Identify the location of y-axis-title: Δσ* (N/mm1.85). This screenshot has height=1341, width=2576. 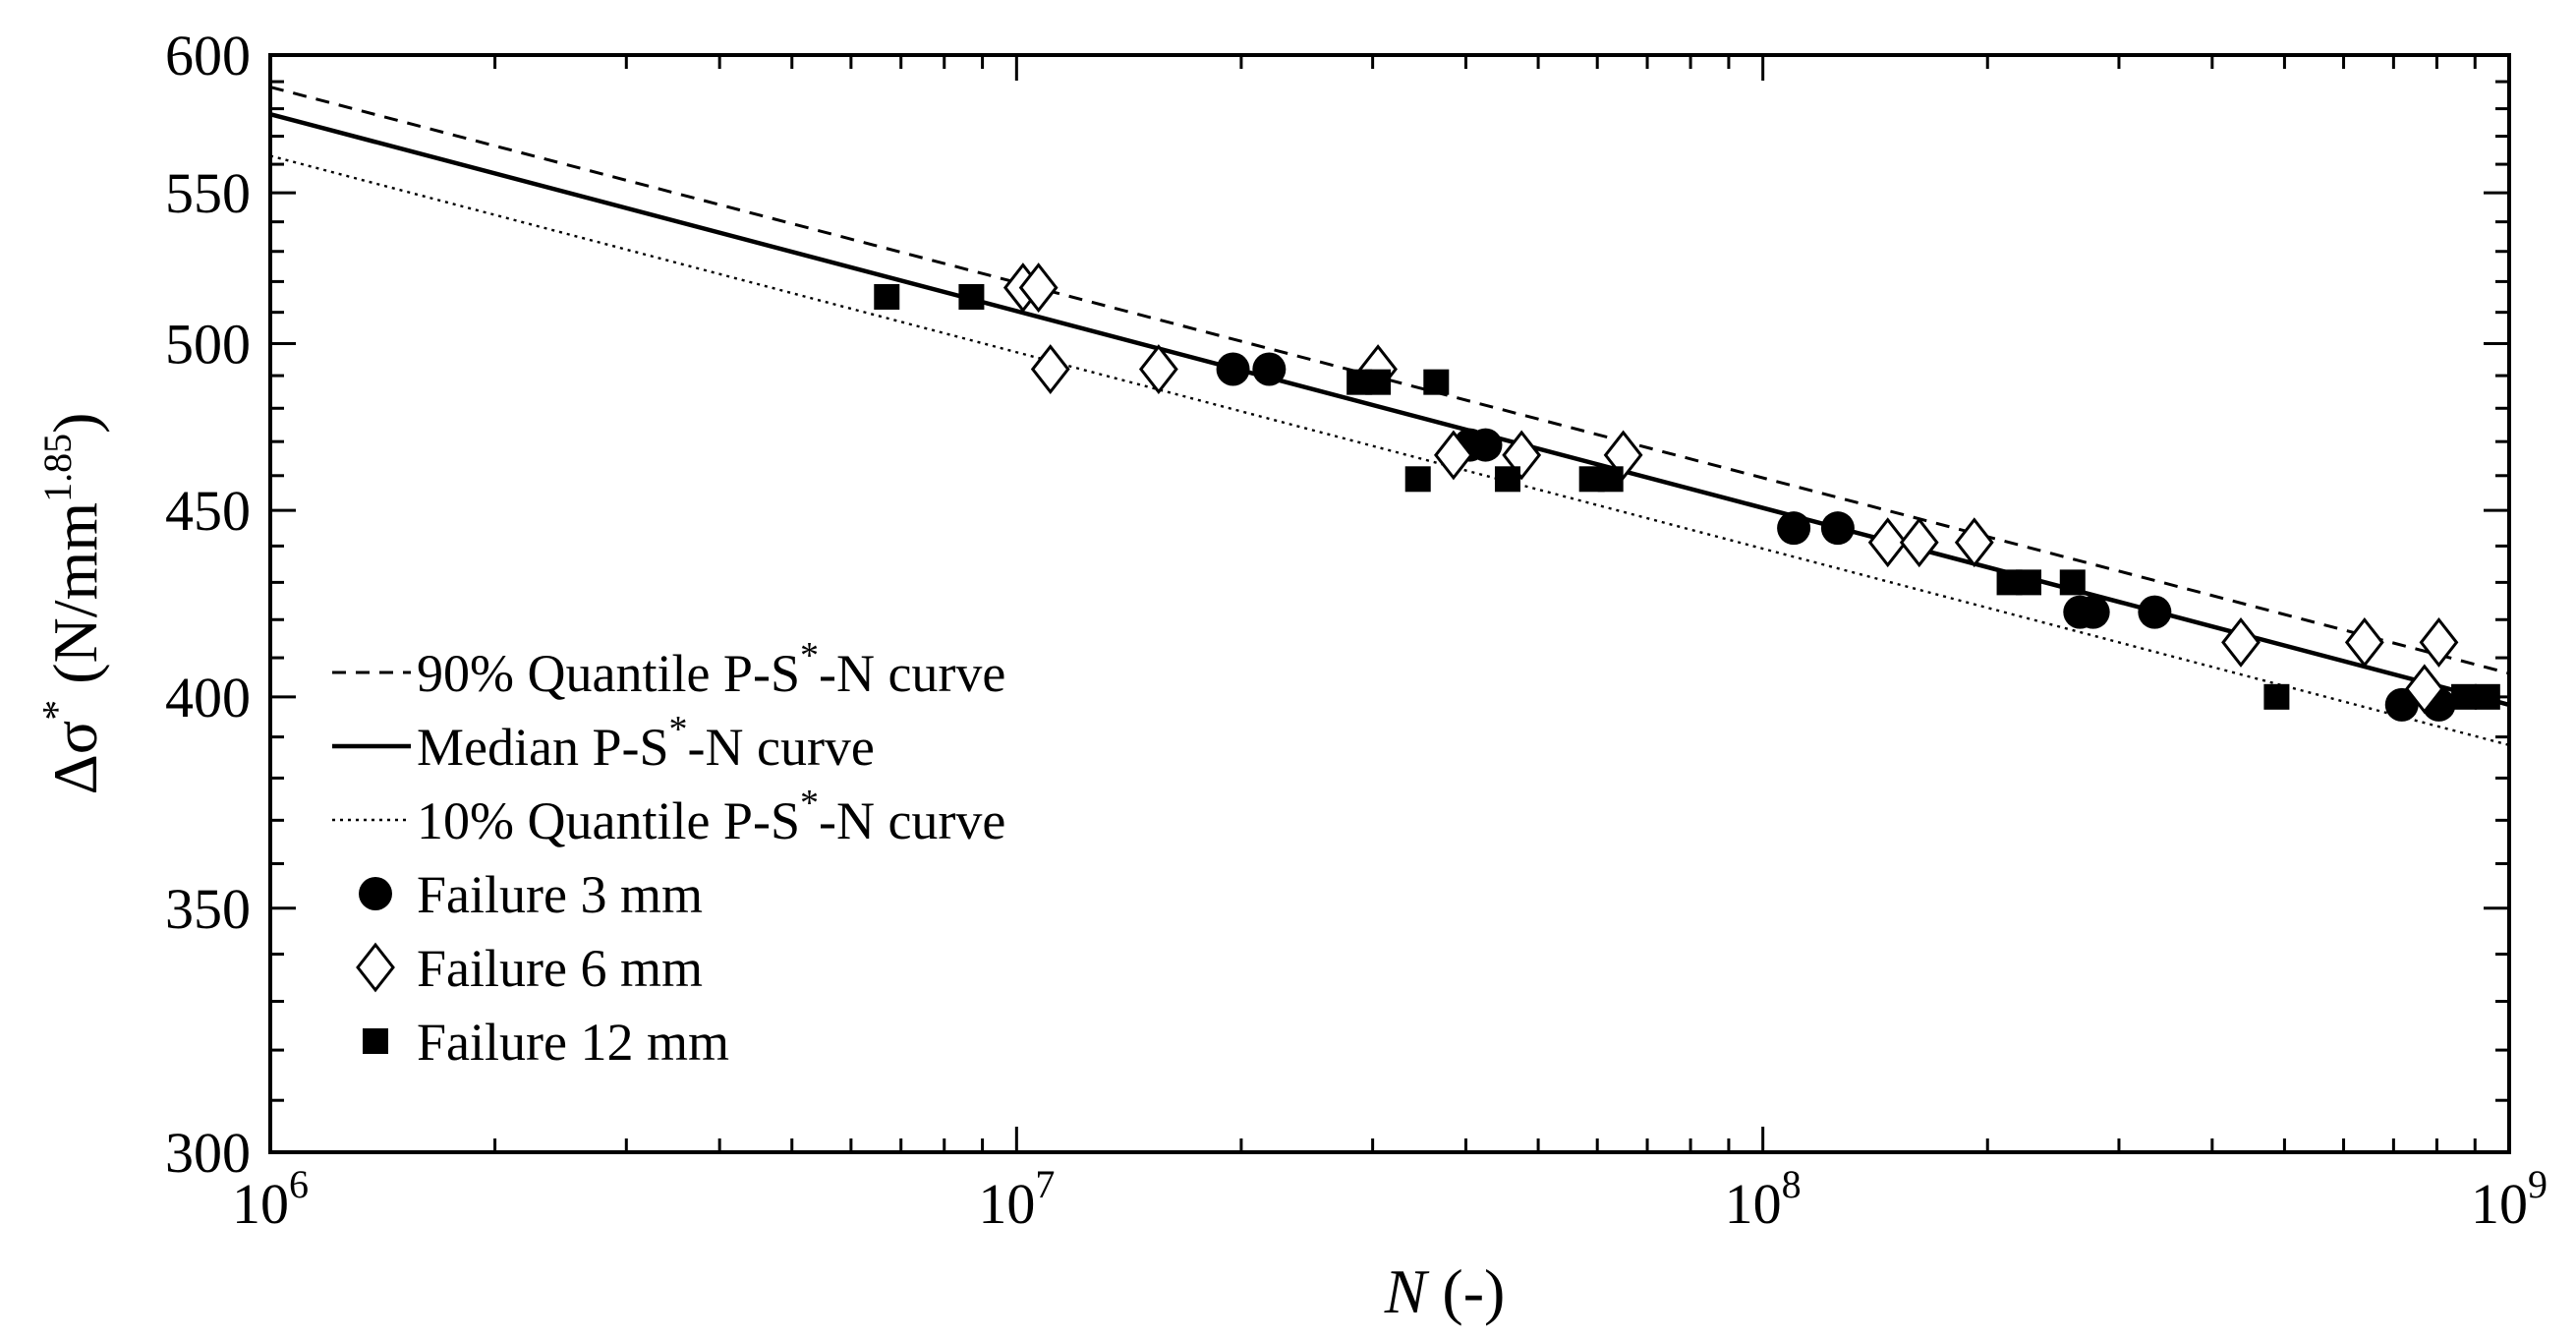
(72, 604).